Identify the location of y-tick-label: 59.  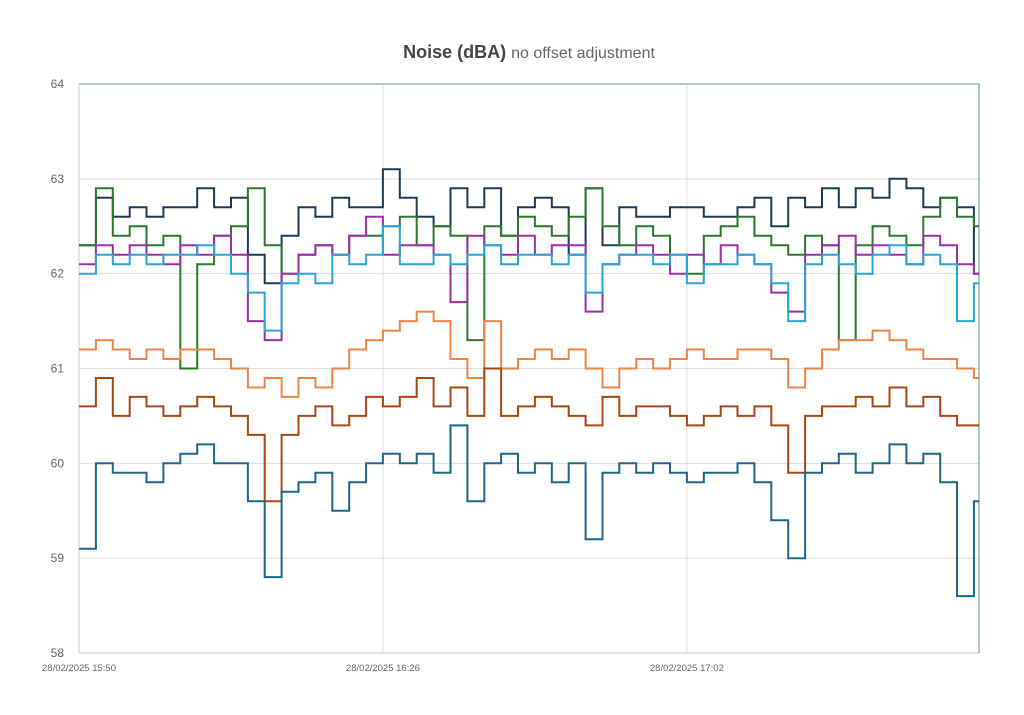
(58, 558).